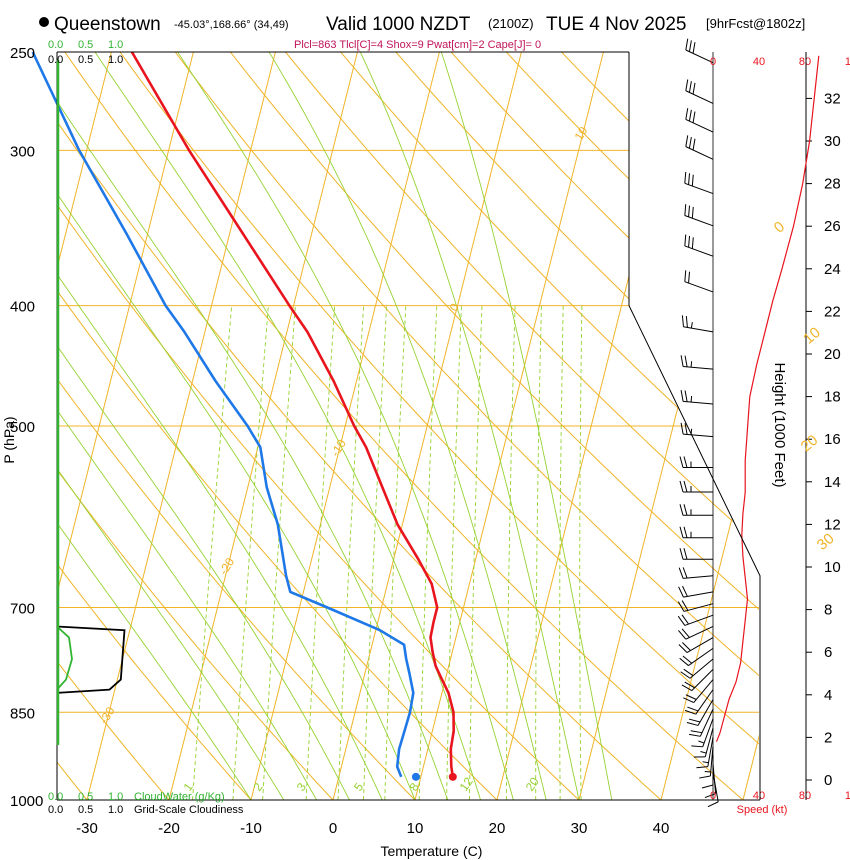 The height and width of the screenshot is (860, 850). I want to click on surface-dewpoint-marker, so click(415, 776).